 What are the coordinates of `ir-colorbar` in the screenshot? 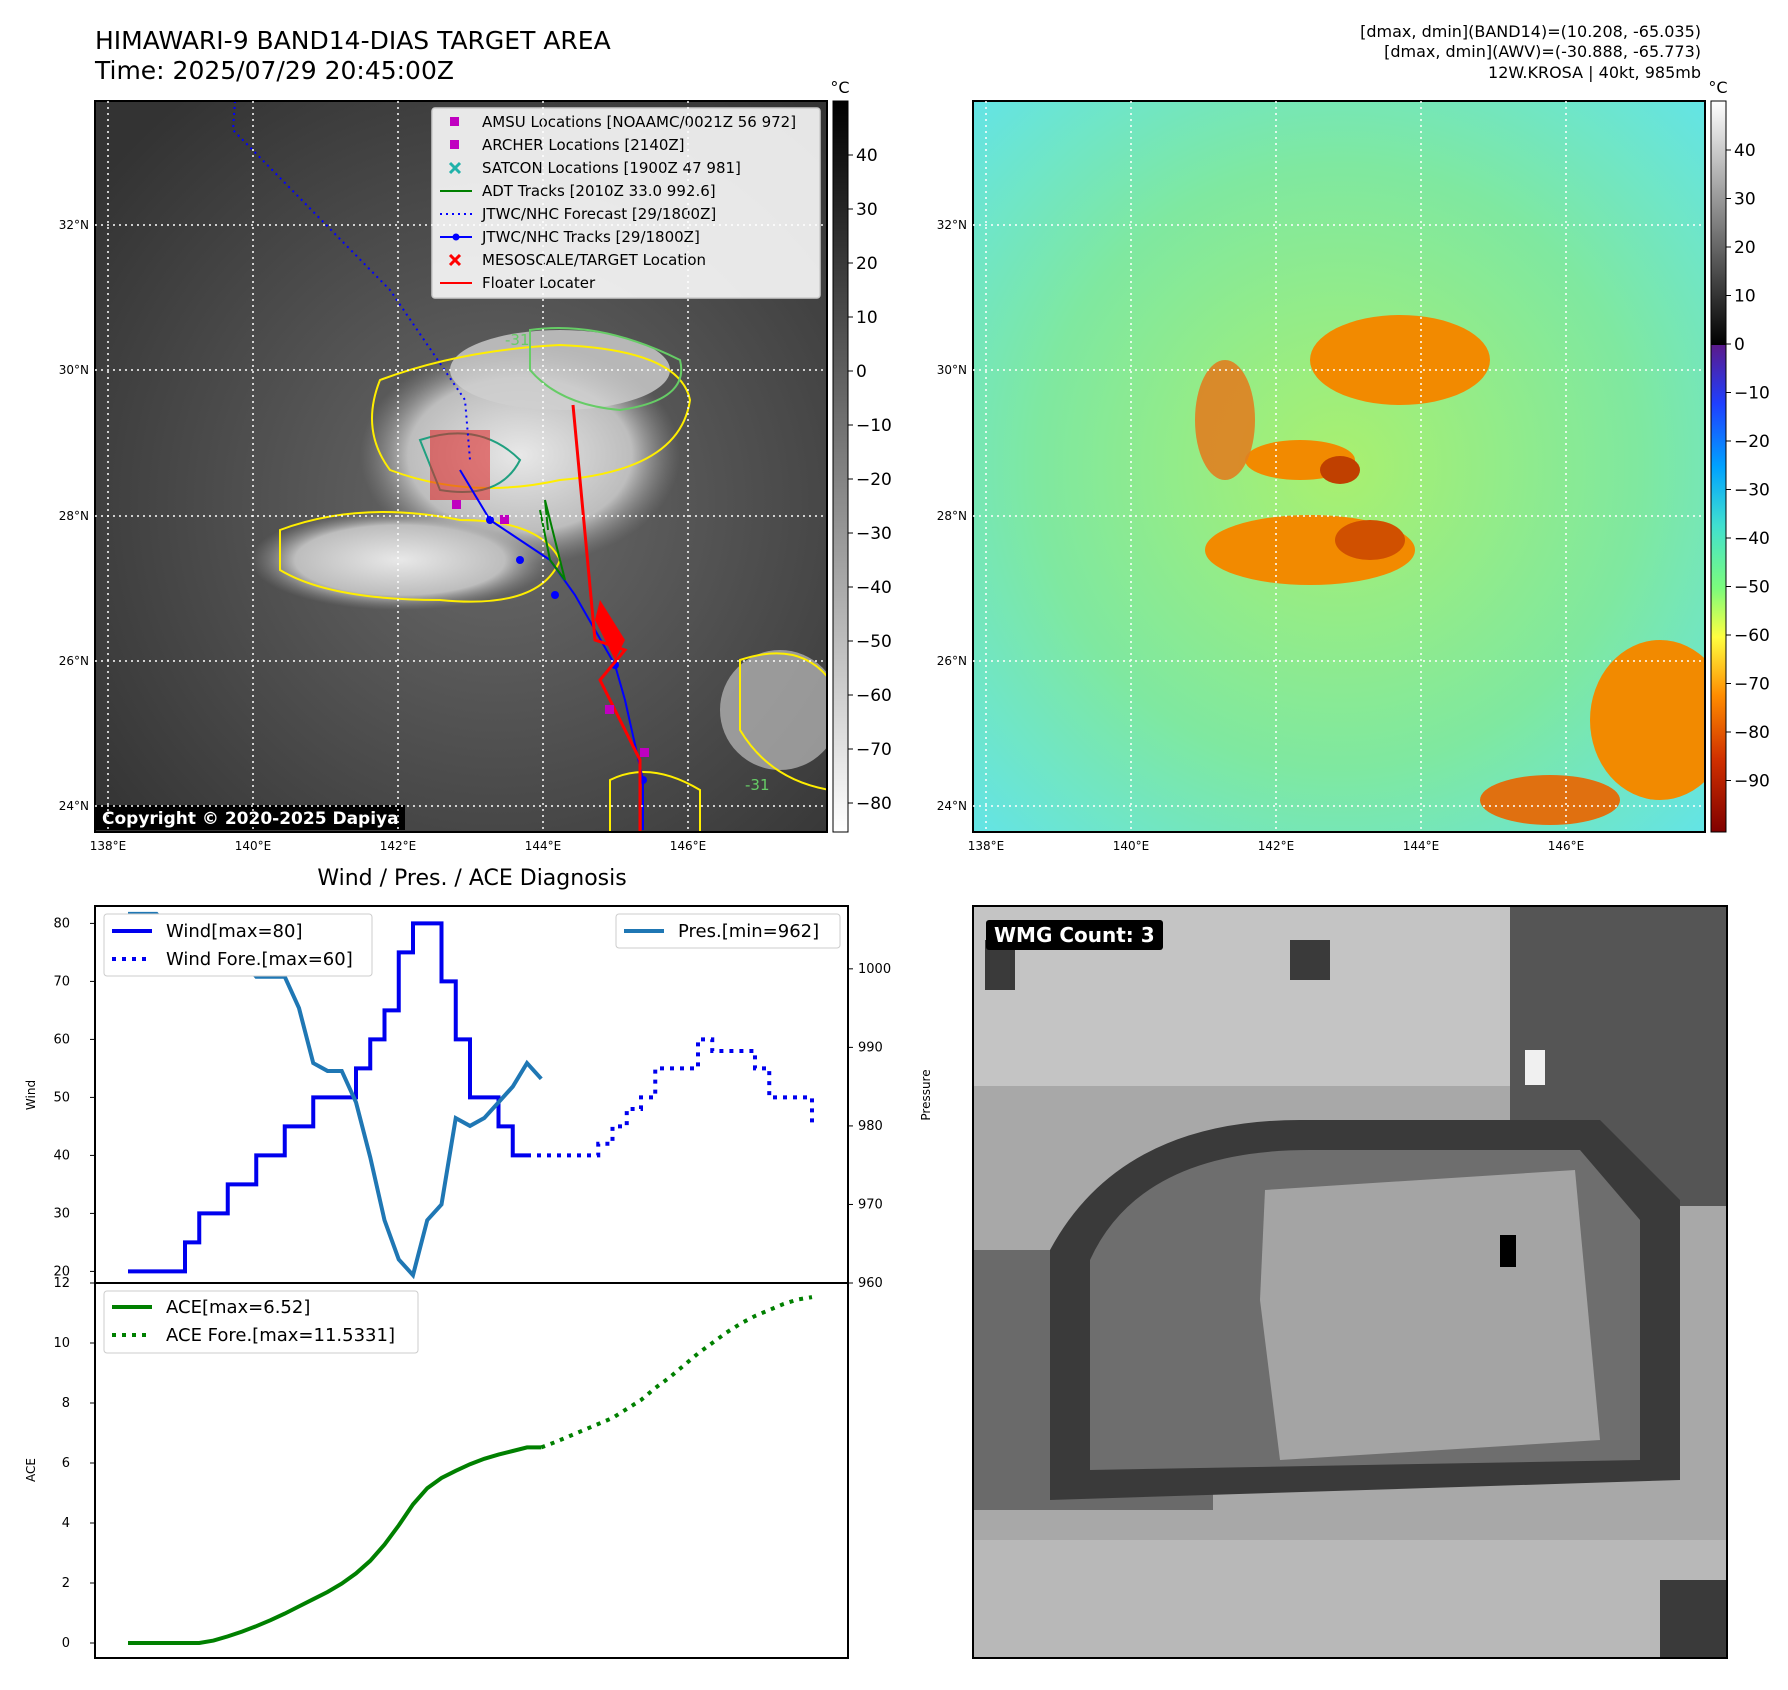 It's located at (840, 466).